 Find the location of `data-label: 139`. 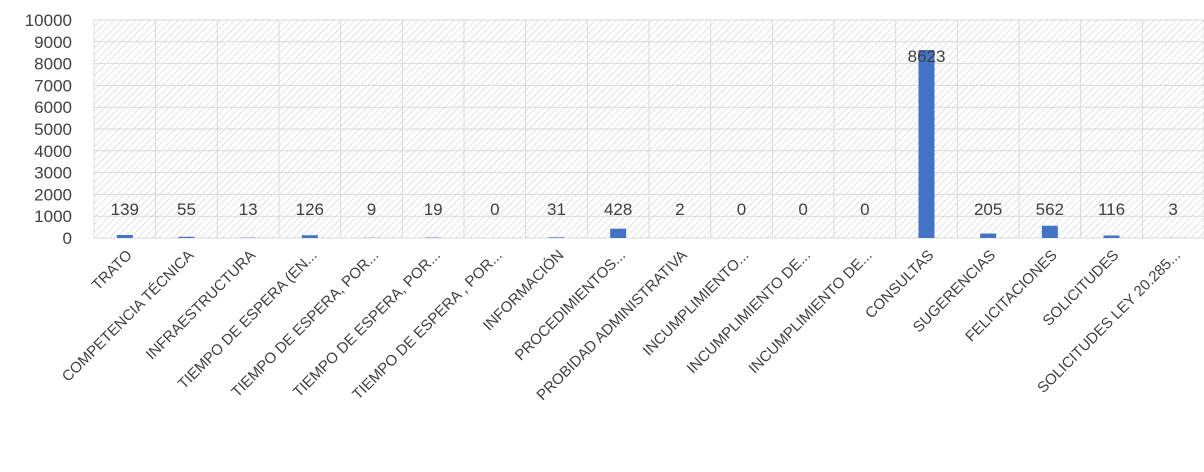

data-label: 139 is located at coordinates (125, 209).